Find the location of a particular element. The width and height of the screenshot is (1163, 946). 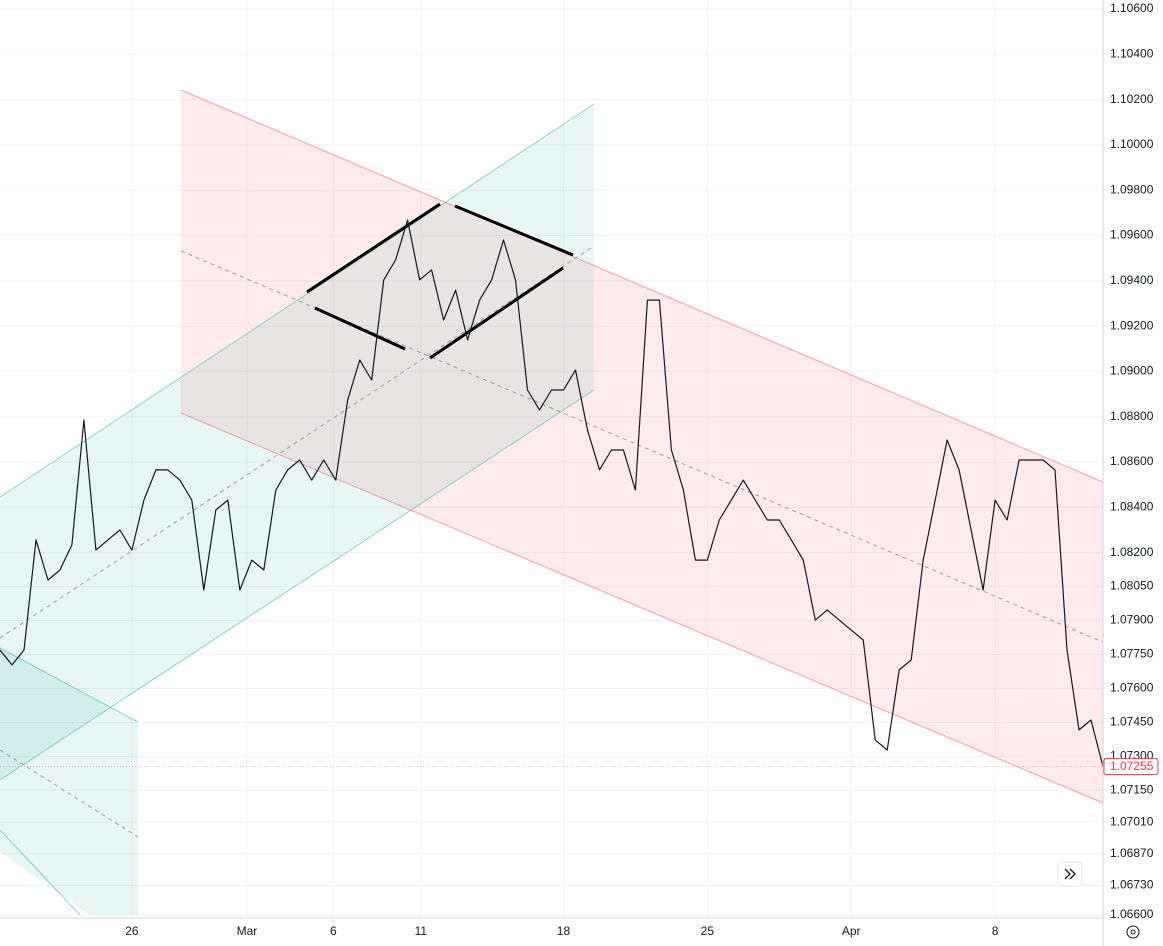

y-tick-label: 1.08200 is located at coordinates (1132, 552).